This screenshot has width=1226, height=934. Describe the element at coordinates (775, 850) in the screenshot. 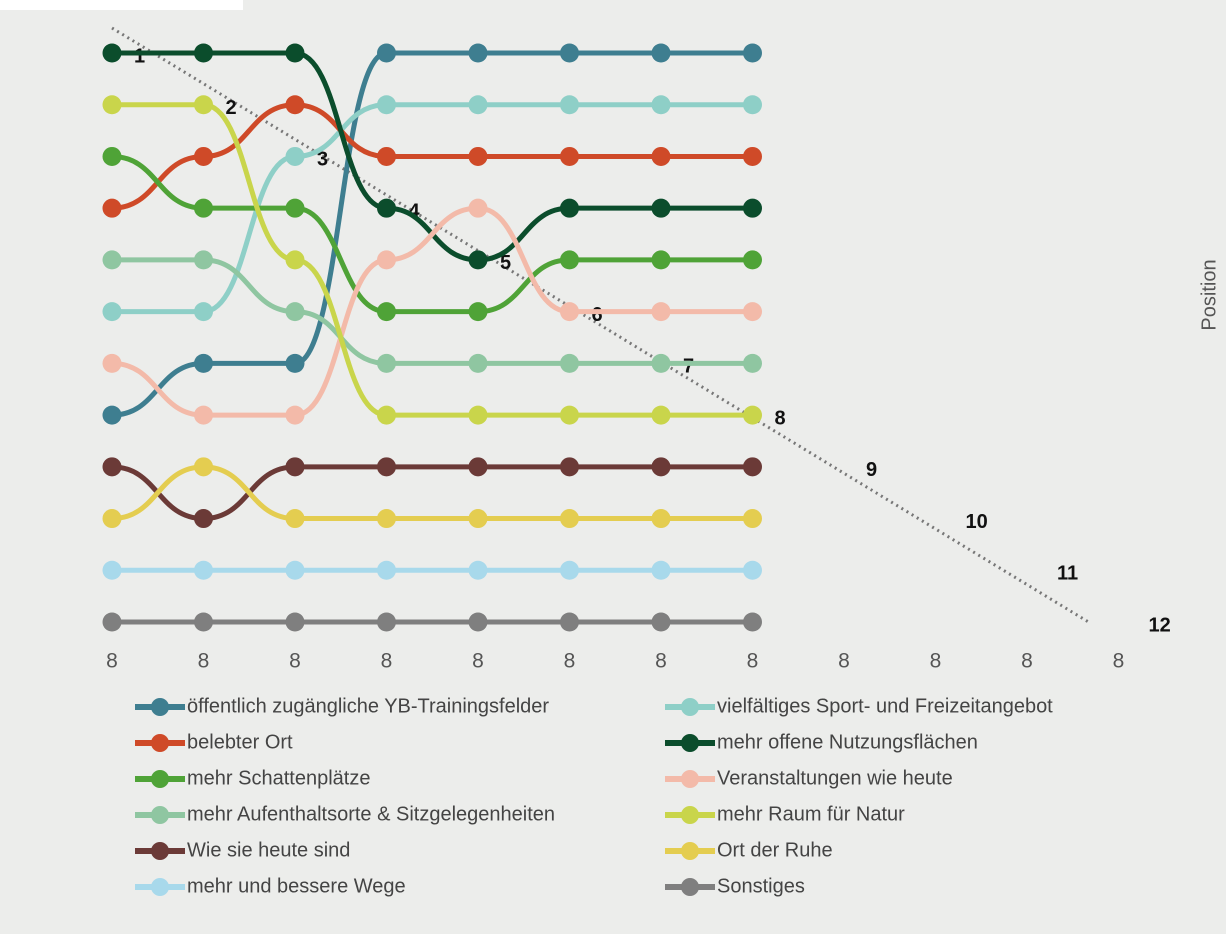

I see `legend-label: Ort der Ruhe` at that location.